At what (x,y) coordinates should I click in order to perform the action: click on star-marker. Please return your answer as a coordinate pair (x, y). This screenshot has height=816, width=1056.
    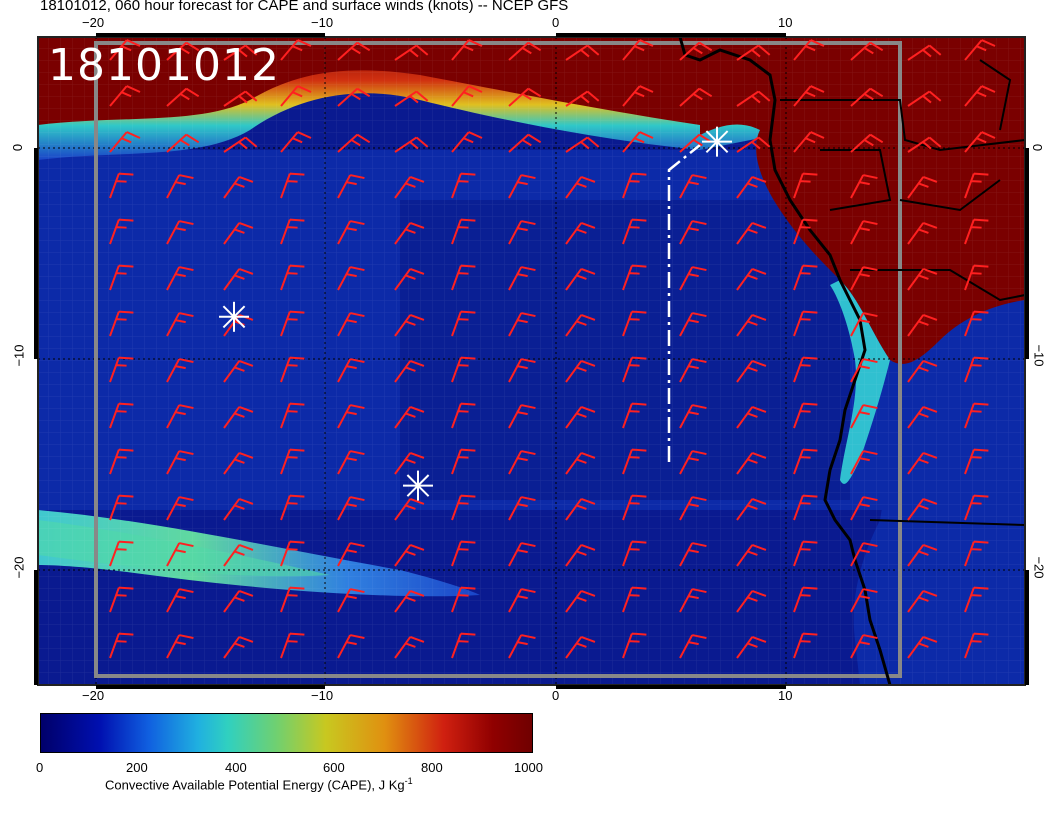
    Looking at the image, I should click on (234, 316).